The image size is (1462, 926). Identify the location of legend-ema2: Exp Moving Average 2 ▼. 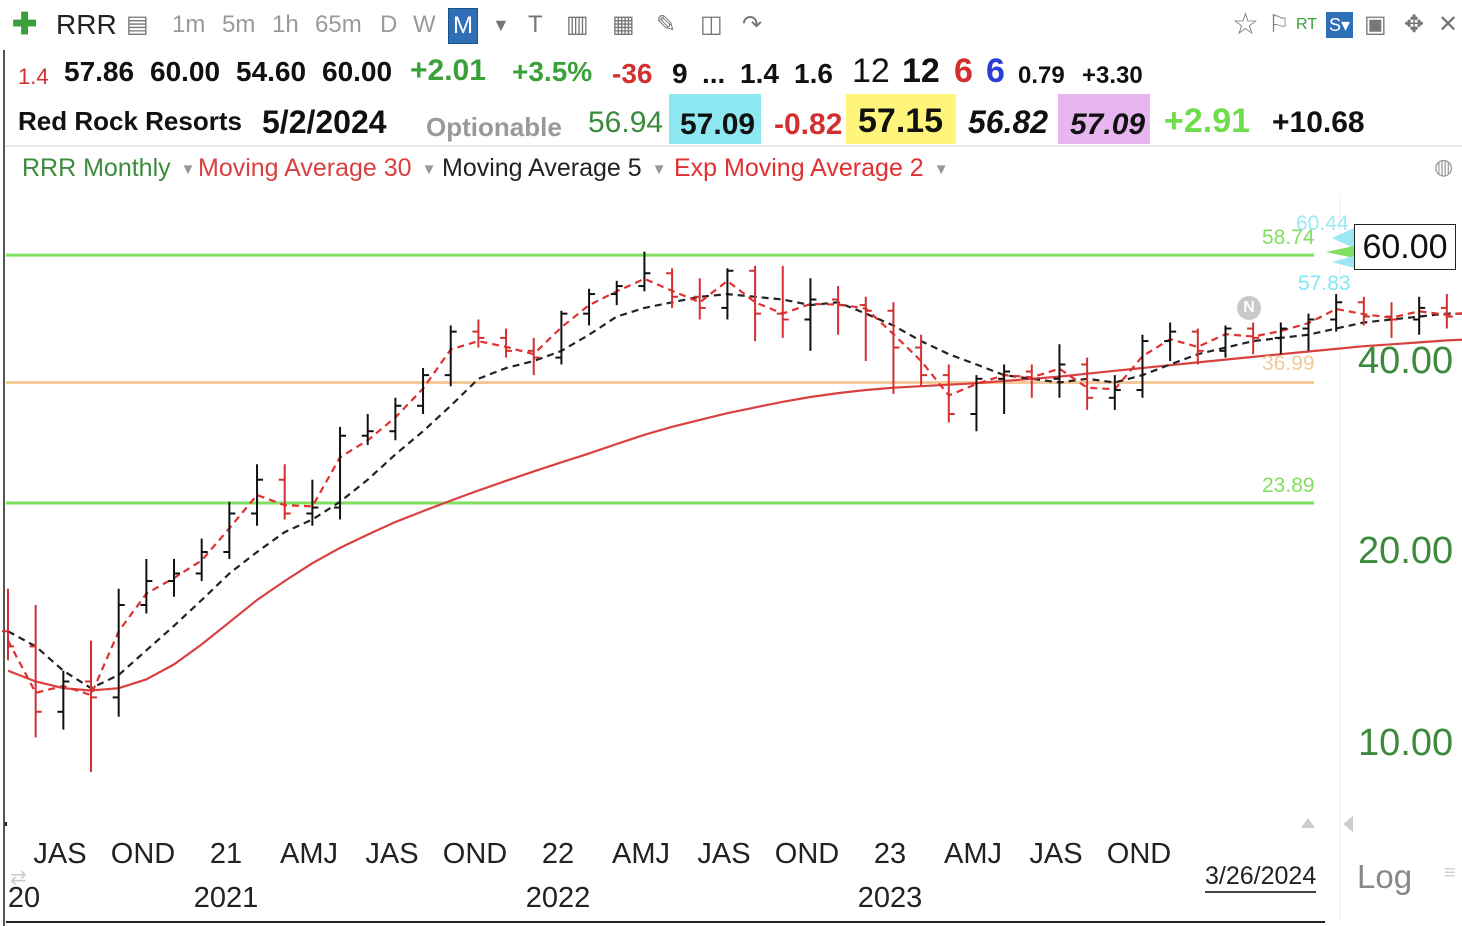
(811, 168).